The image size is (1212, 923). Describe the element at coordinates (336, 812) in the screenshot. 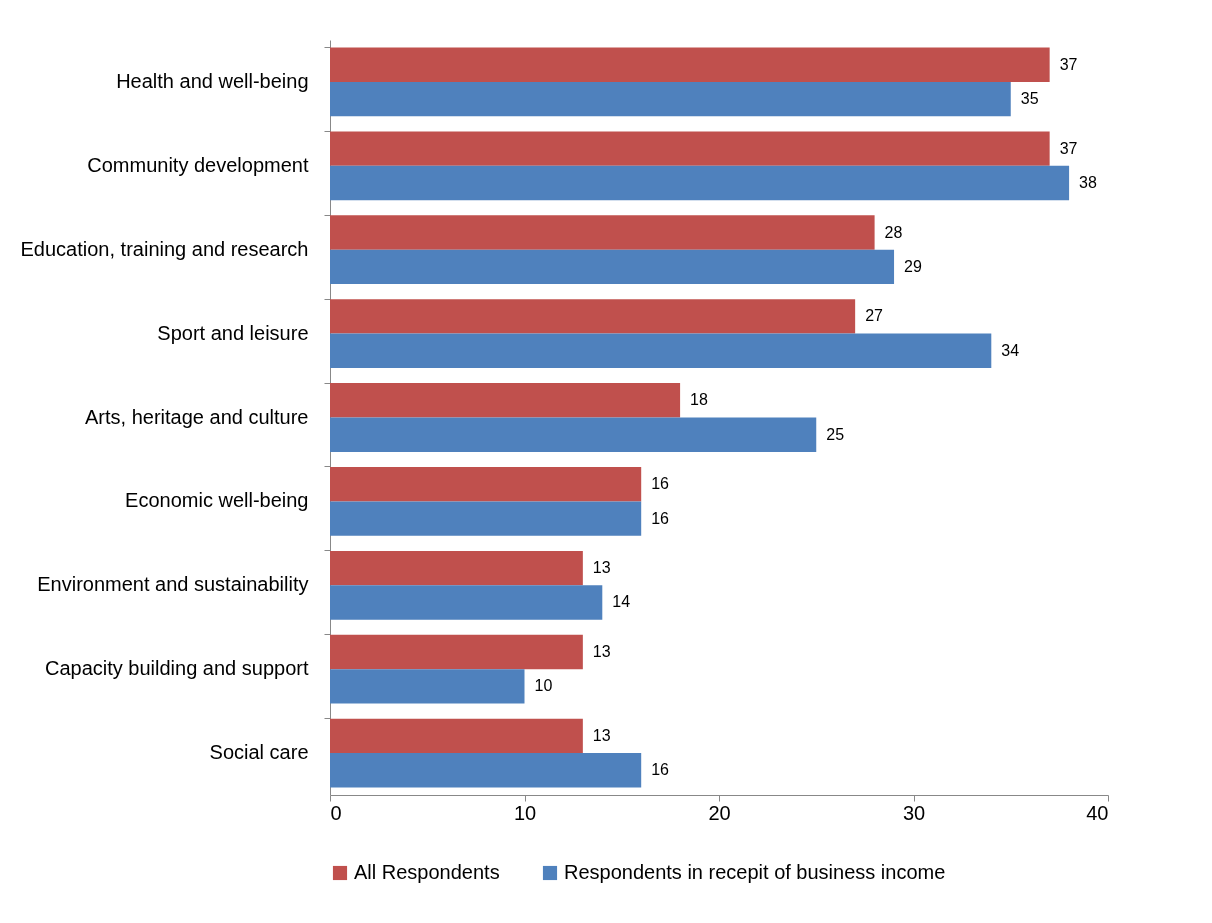

I see `x-tick-label: 0` at that location.